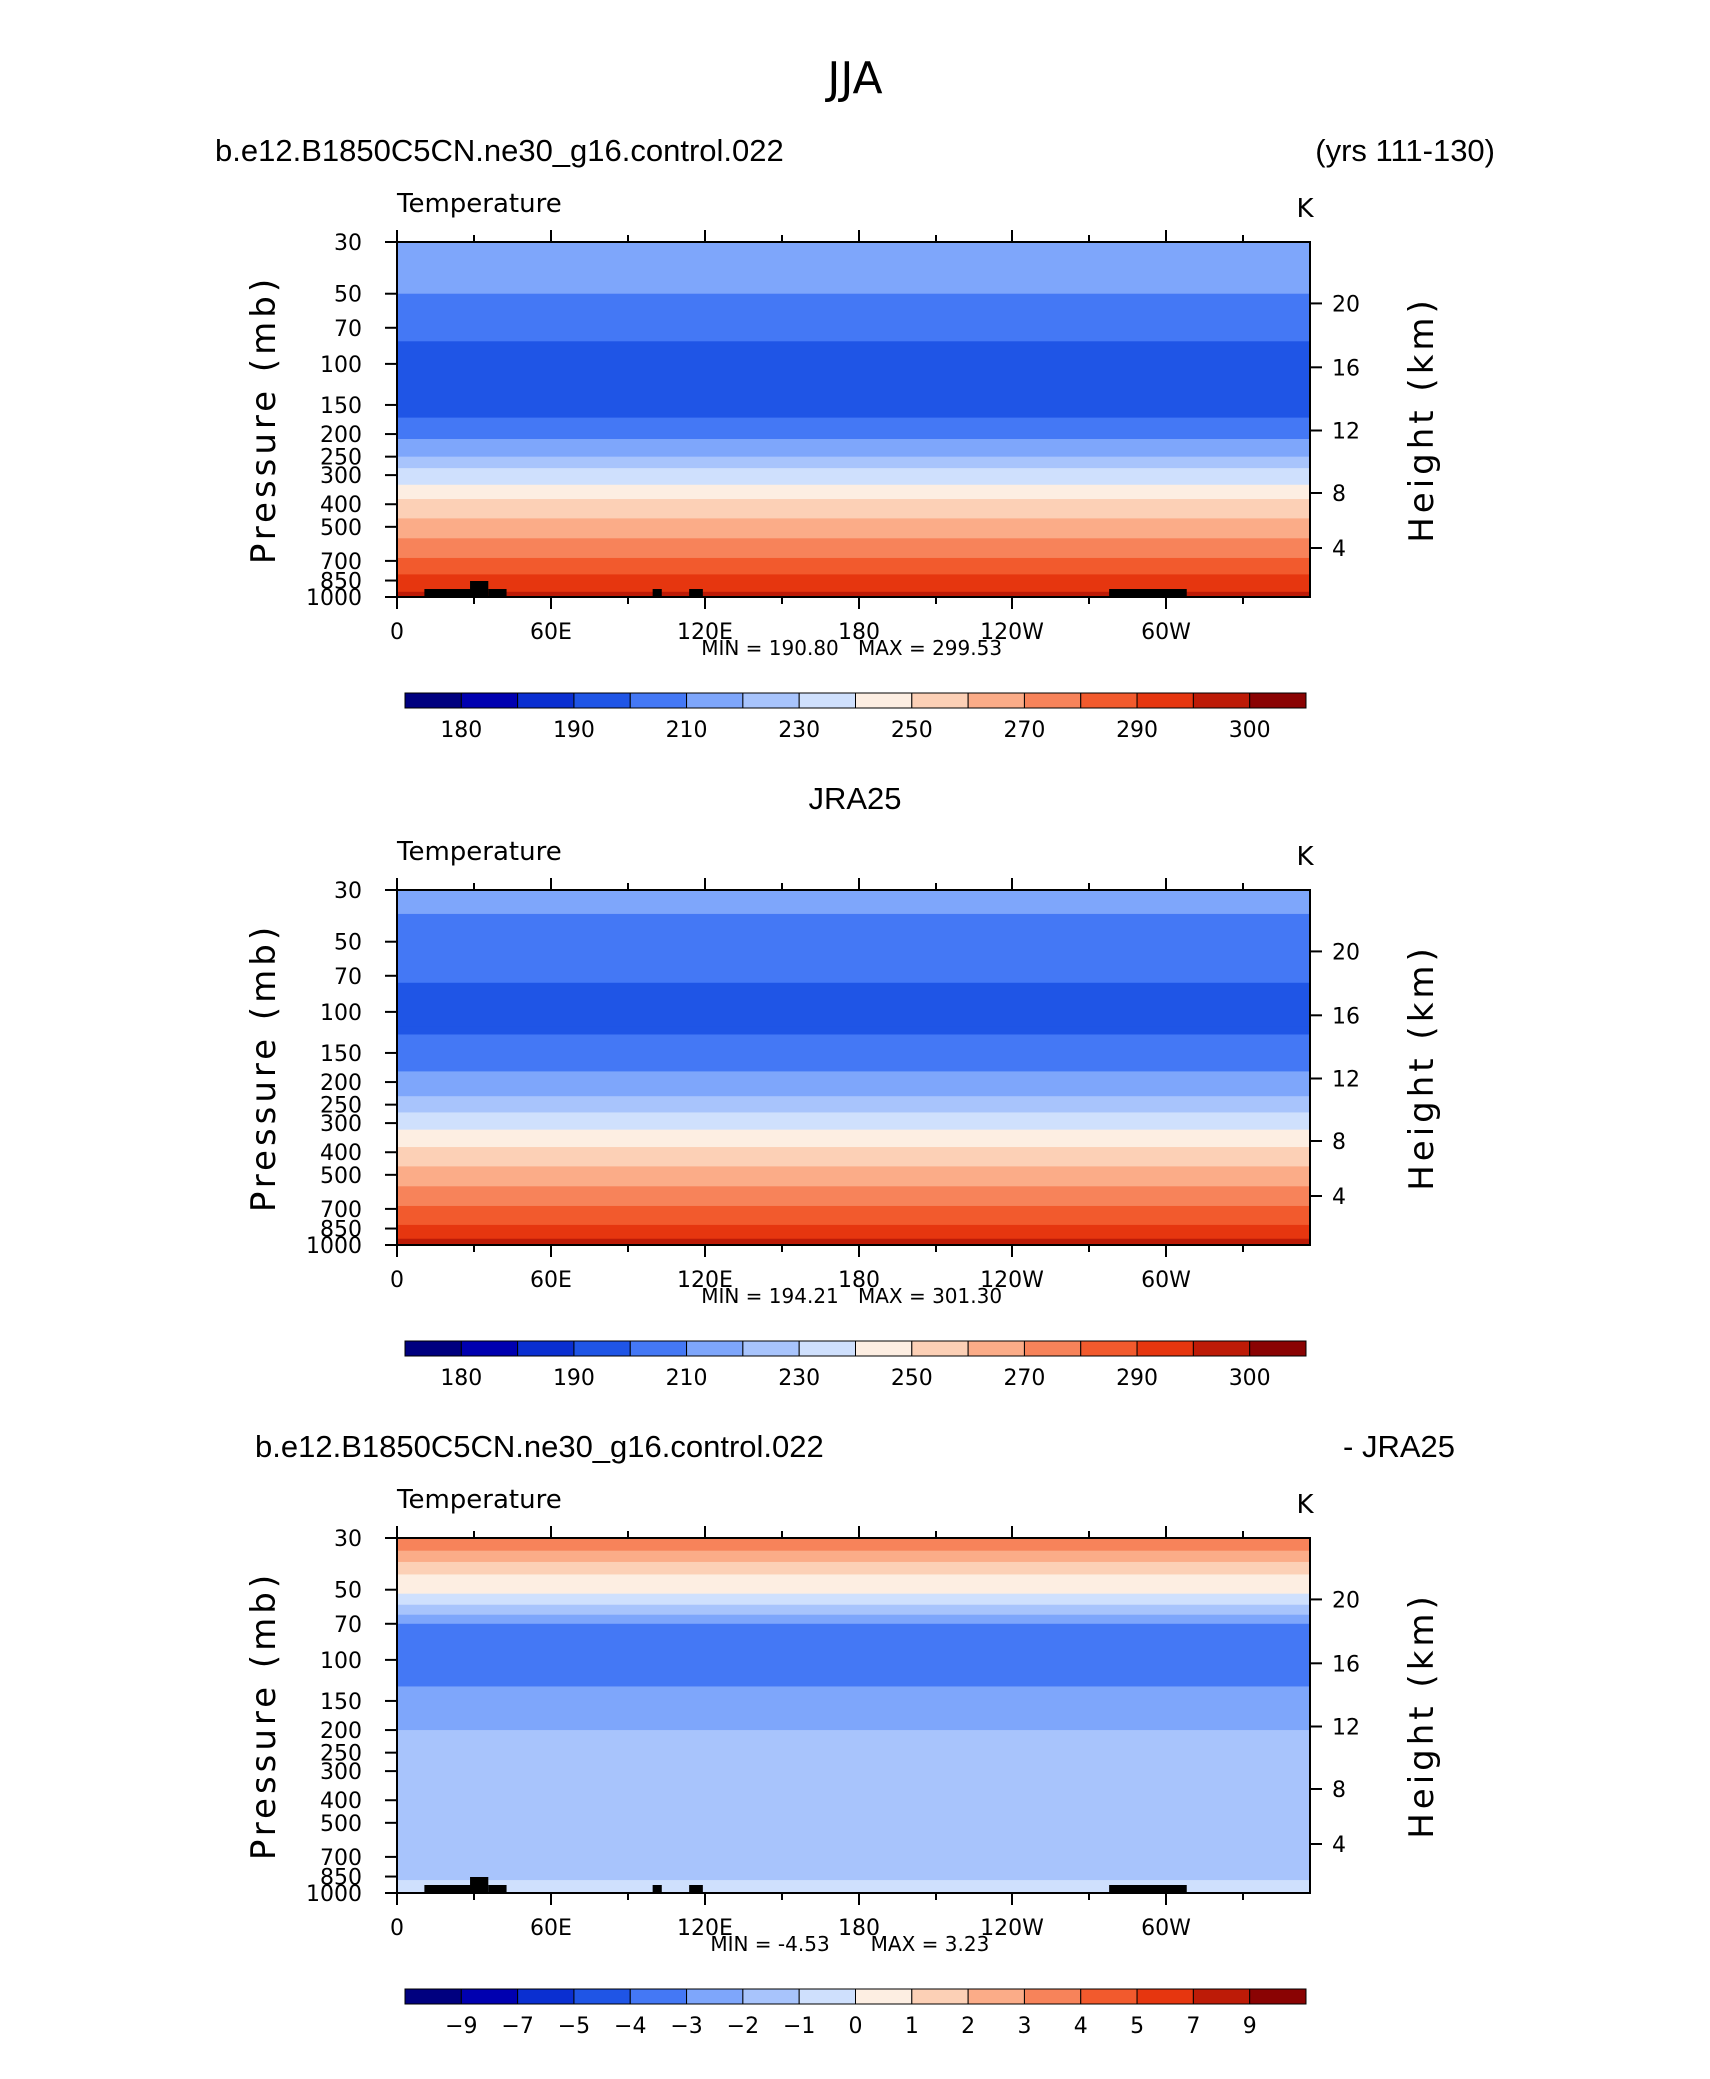 The width and height of the screenshot is (1710, 2079). I want to click on y-tick-label: 200, so click(341, 1083).